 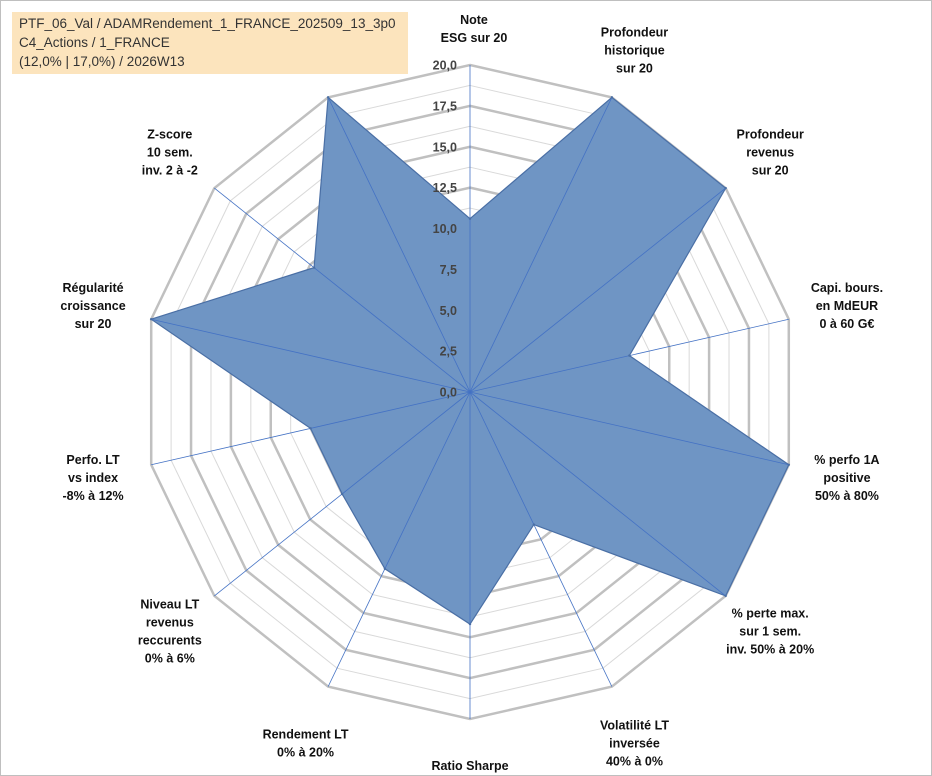 I want to click on axis-label-line: positive, so click(x=846, y=478).